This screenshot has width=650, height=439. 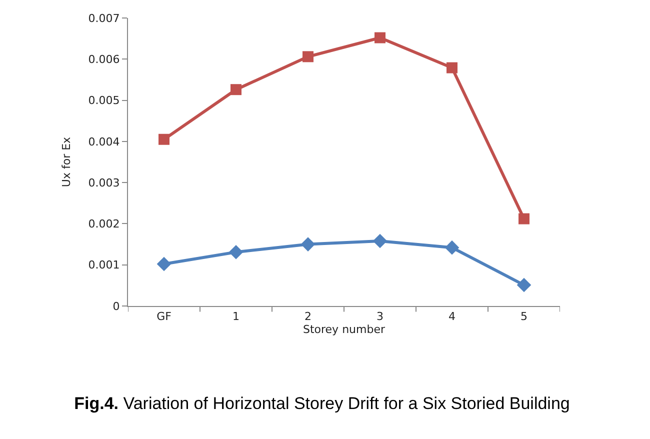 What do you see at coordinates (344, 329) in the screenshot?
I see `x-axis-title: Storey number` at bounding box center [344, 329].